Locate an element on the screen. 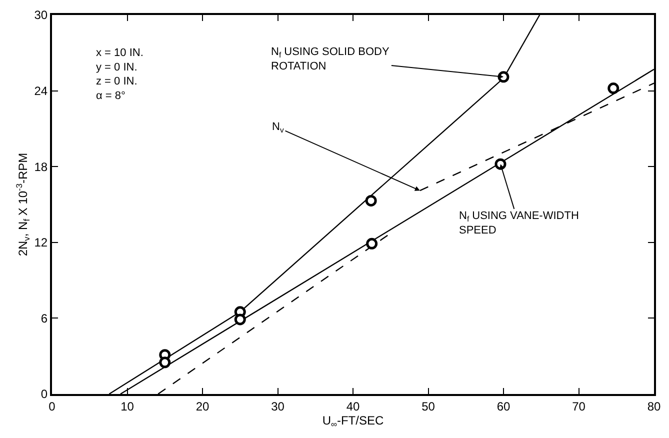 This screenshot has height=438, width=669. y-tick-label: 6 is located at coordinates (44, 318).